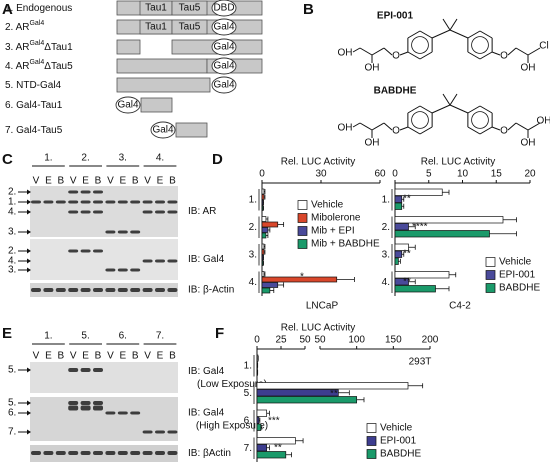 Image resolution: width=550 pixels, height=468 pixels. I want to click on construct-suffix: ΔTau5, so click(58, 66).